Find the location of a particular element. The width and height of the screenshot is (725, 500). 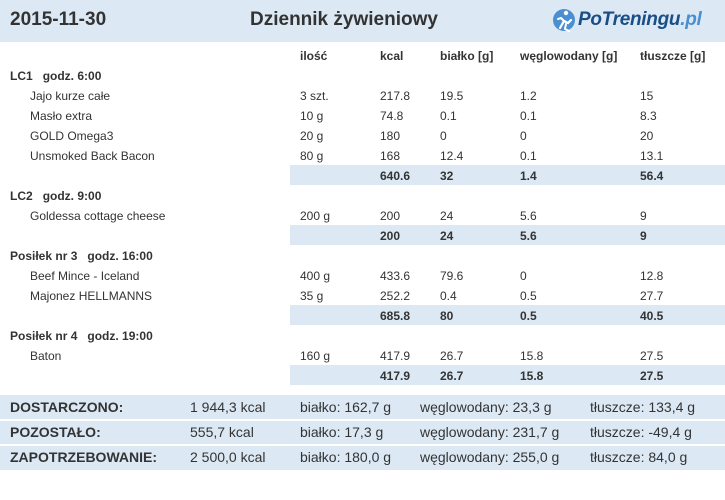

meal-header: Posiłek nr 3 godz. 16:00 is located at coordinates (81, 256).